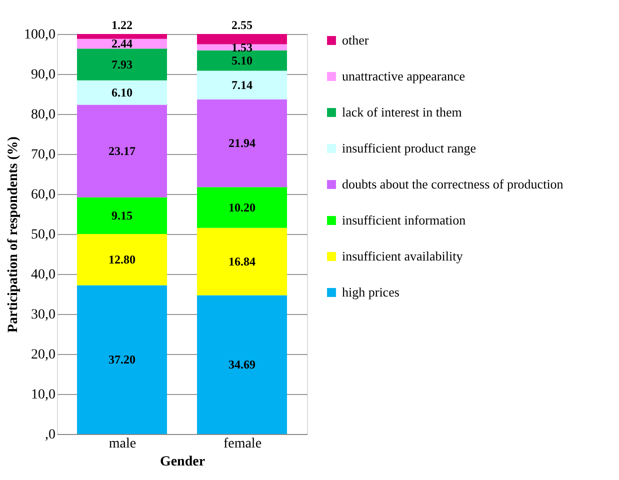  What do you see at coordinates (409, 148) in the screenshot?
I see `legend-label: insufficient product range` at bounding box center [409, 148].